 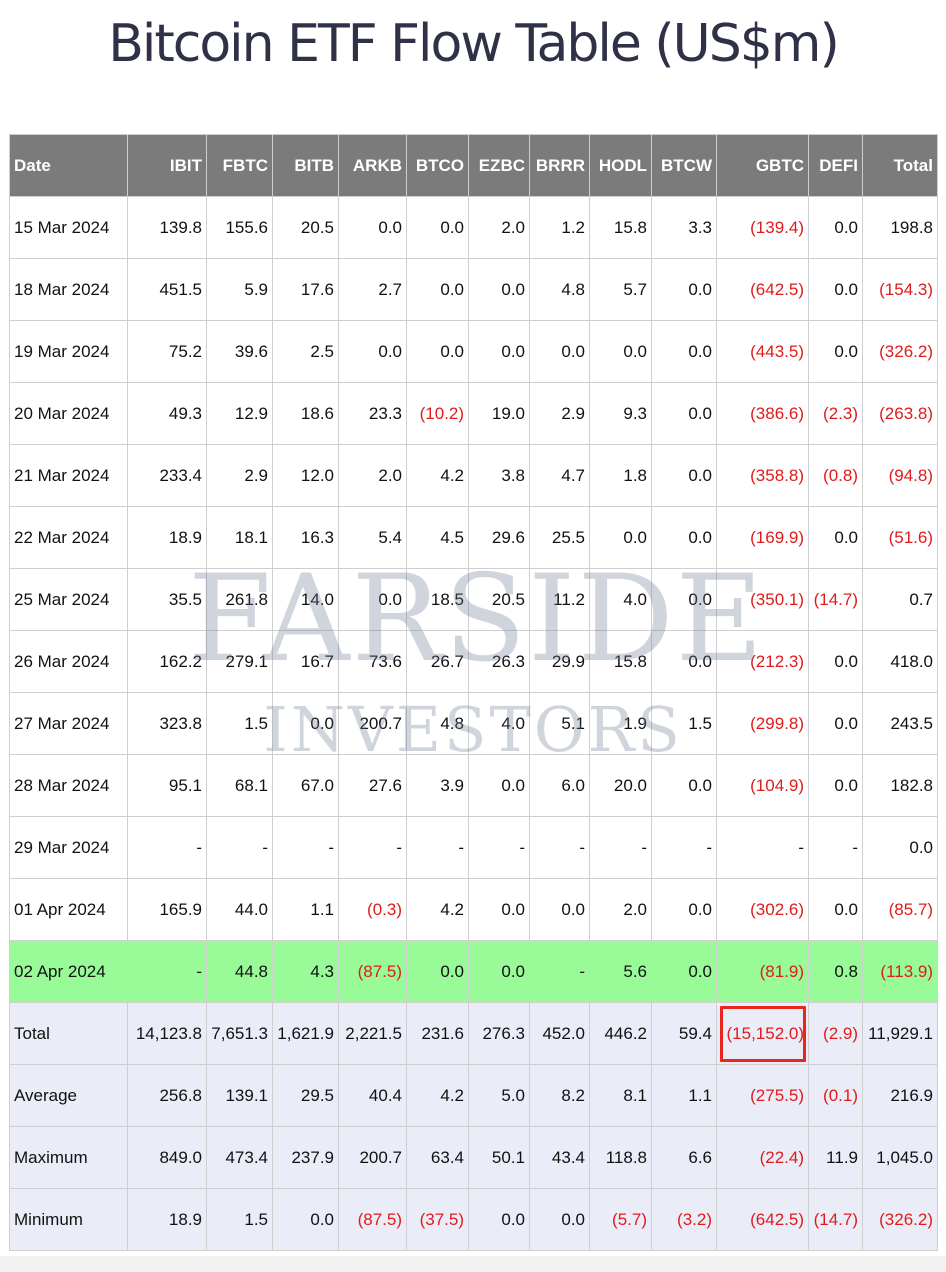 What do you see at coordinates (900, 723) in the screenshot?
I see `value-cell: 243.5` at bounding box center [900, 723].